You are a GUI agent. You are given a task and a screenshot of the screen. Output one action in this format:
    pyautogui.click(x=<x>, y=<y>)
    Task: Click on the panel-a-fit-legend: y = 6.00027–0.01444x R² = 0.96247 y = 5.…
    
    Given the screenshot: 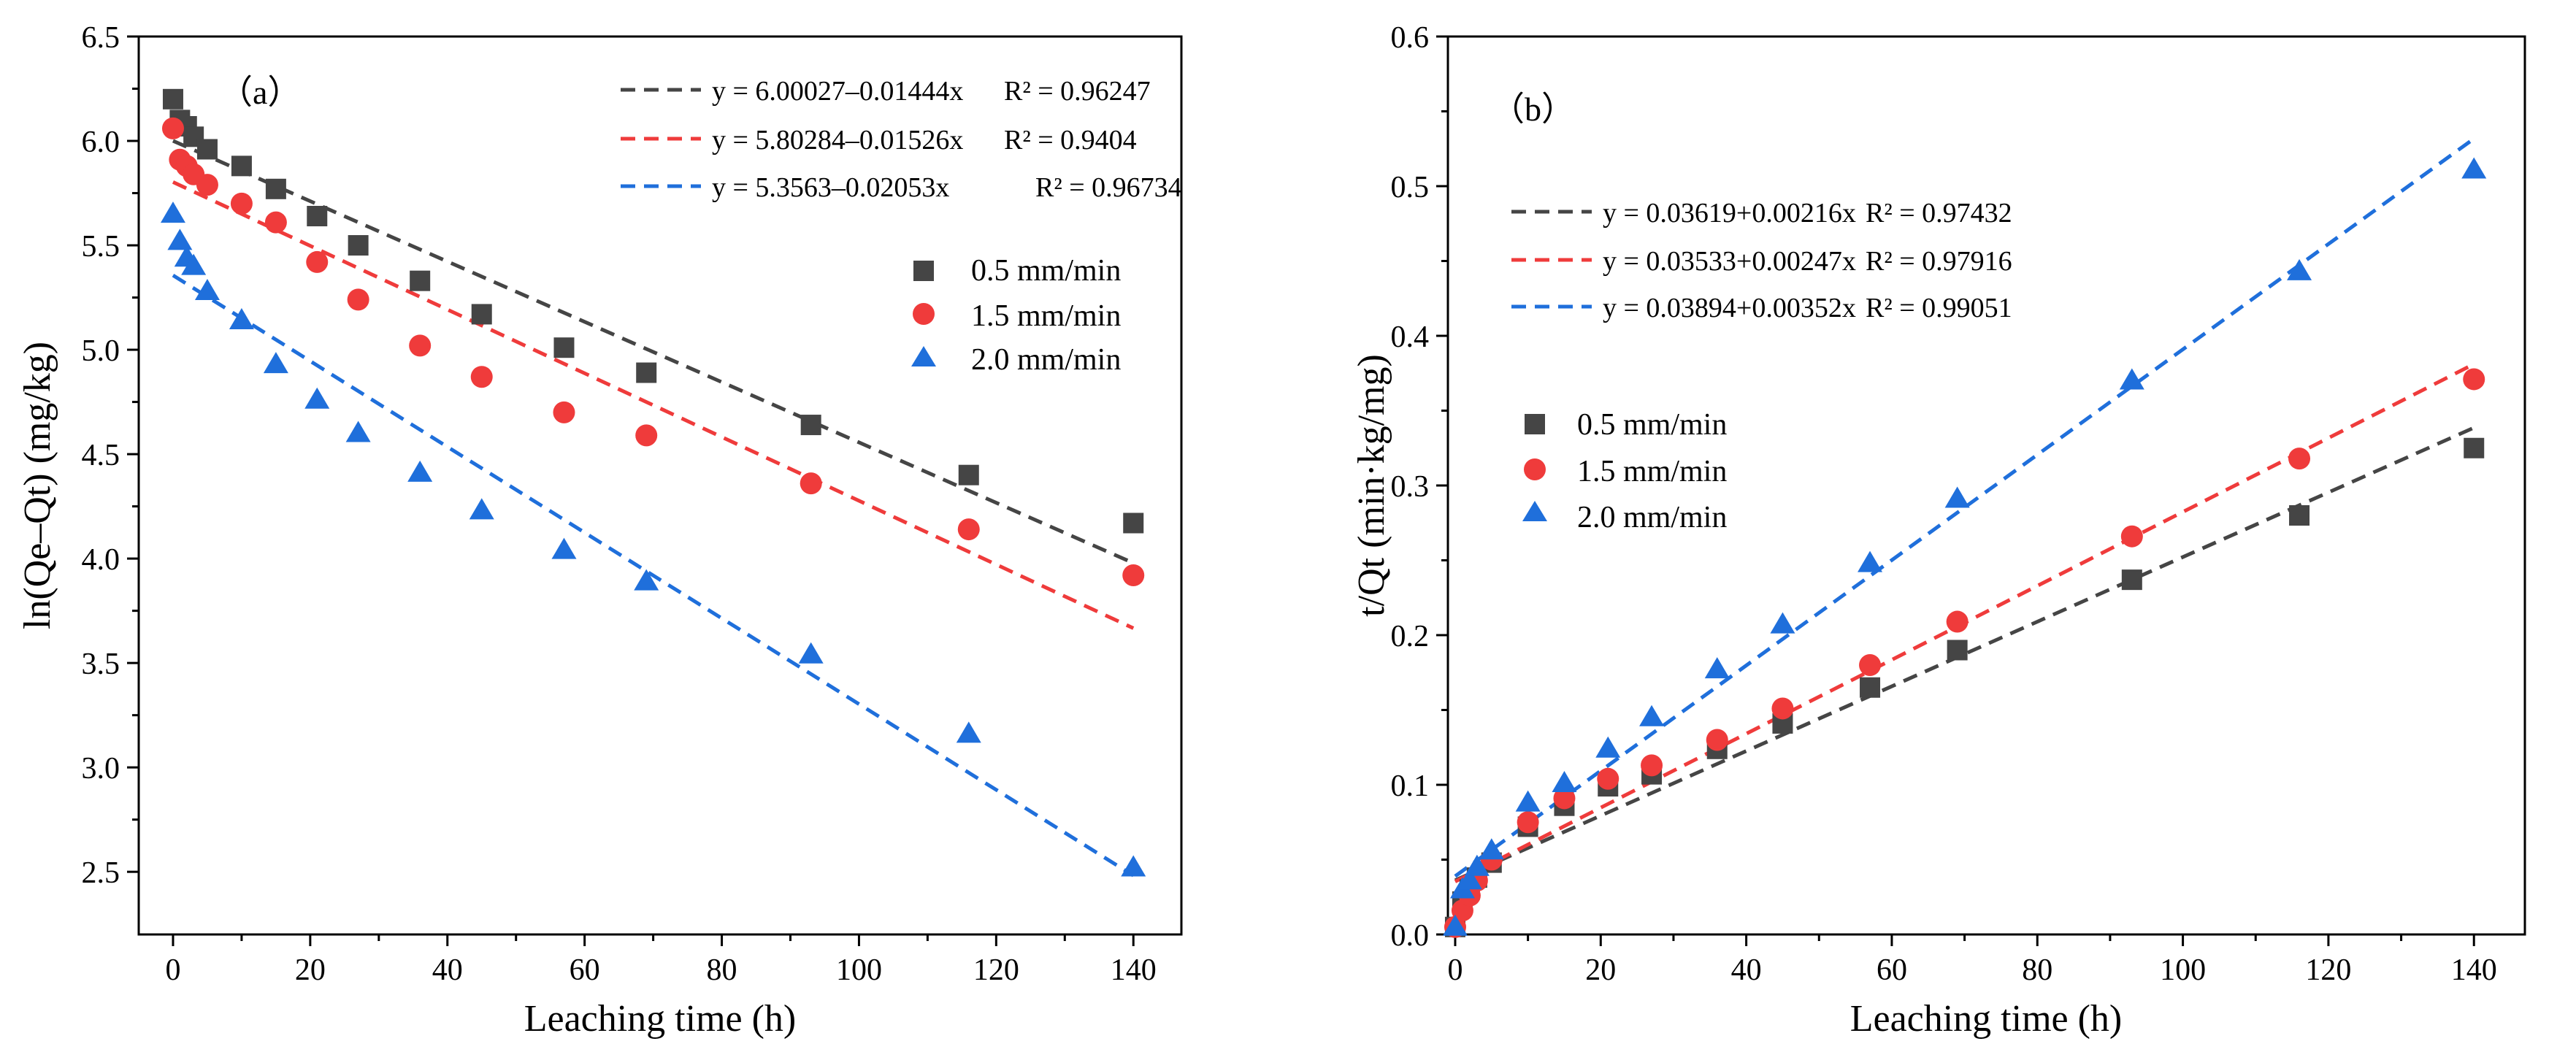 What is the action you would take?
    pyautogui.click(x=901, y=139)
    